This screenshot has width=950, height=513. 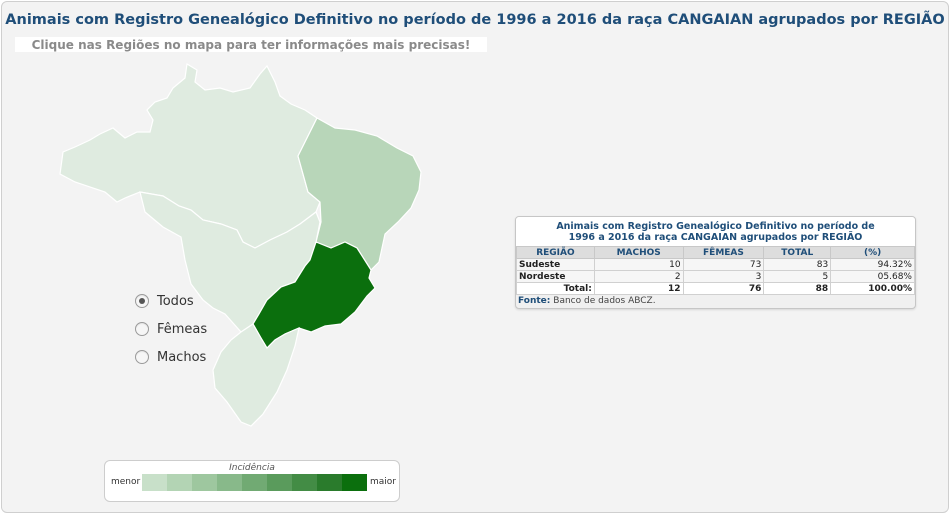 What do you see at coordinates (534, 301) in the screenshot?
I see `source-label: Fonte:` at bounding box center [534, 301].